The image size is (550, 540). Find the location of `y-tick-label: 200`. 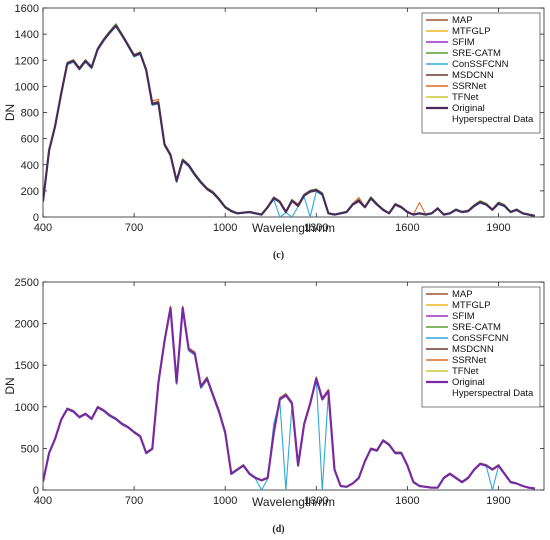

y-tick-label: 200 is located at coordinates (30, 192).